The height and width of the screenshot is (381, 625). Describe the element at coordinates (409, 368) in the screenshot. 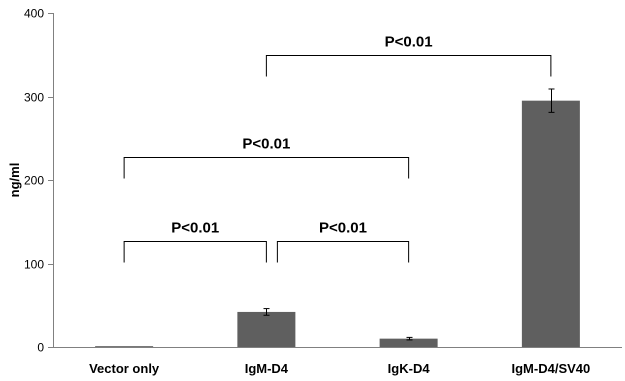

I see `x-category-label: IgK-D4` at that location.